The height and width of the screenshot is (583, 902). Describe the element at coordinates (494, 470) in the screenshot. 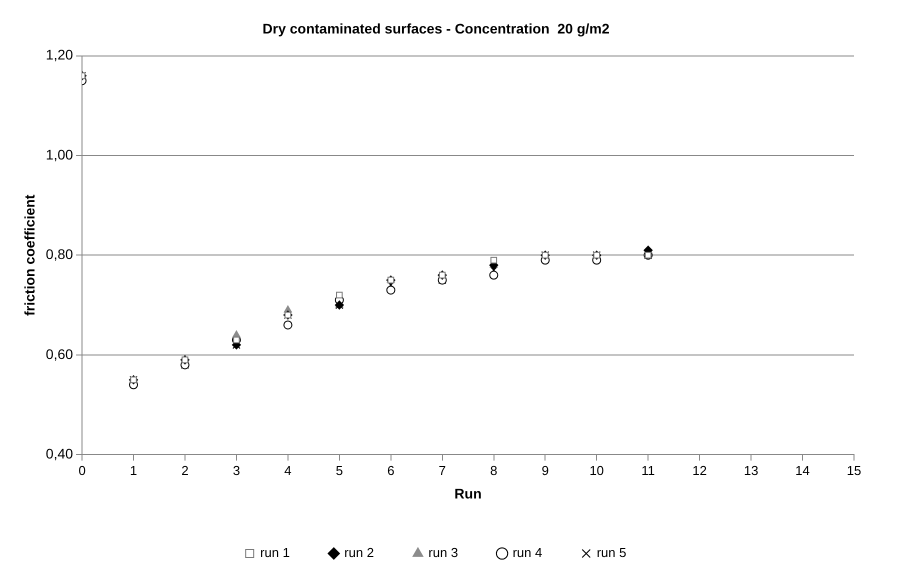

I see `x-tick-label: 8` at that location.